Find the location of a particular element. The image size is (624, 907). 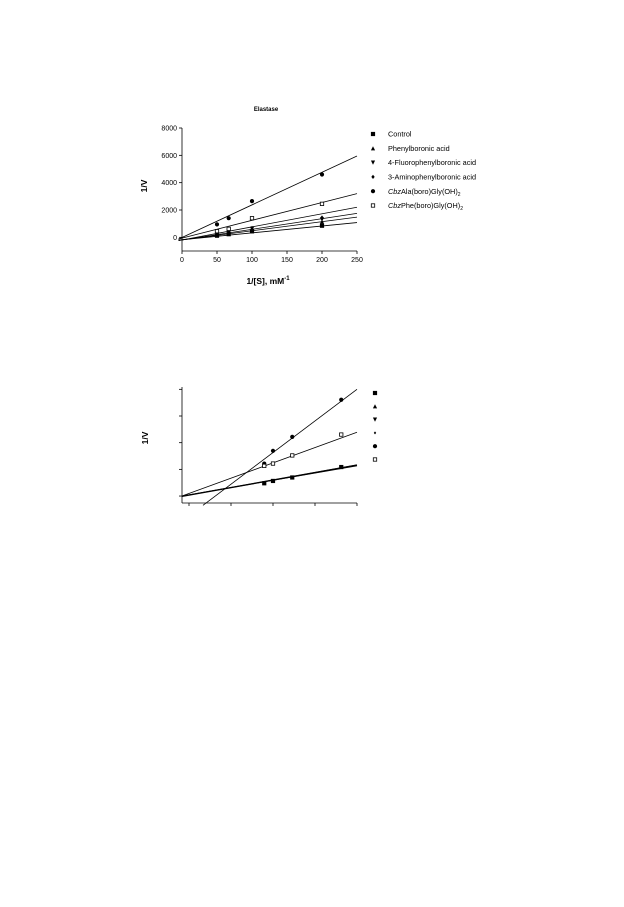

legend-entry-2: 4-Fluorophenylboronic acid is located at coordinates (432, 162).